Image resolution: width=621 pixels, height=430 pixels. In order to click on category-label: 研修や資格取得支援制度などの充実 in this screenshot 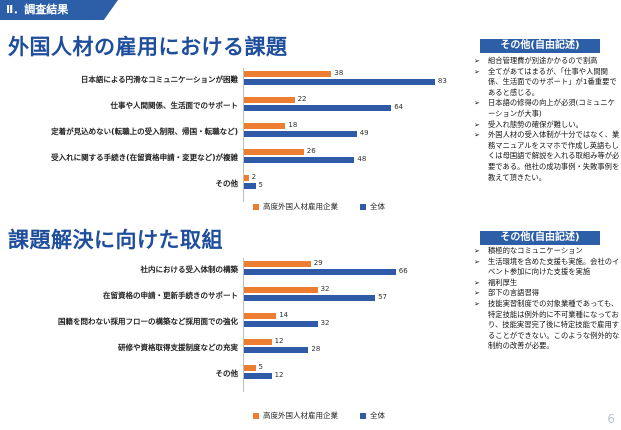, I will do `click(178, 347)`.